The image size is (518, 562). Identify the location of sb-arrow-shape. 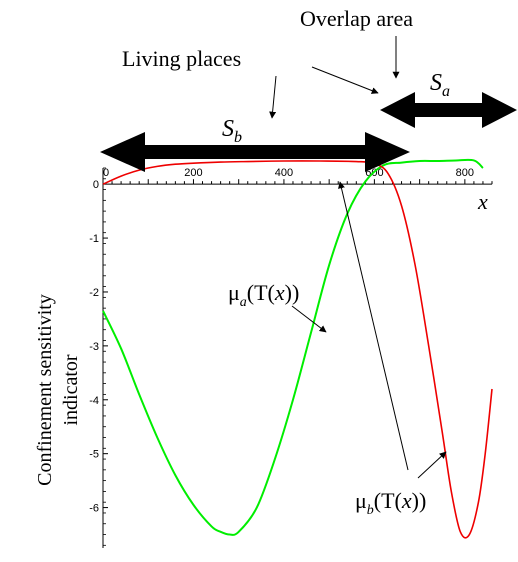
(255, 152).